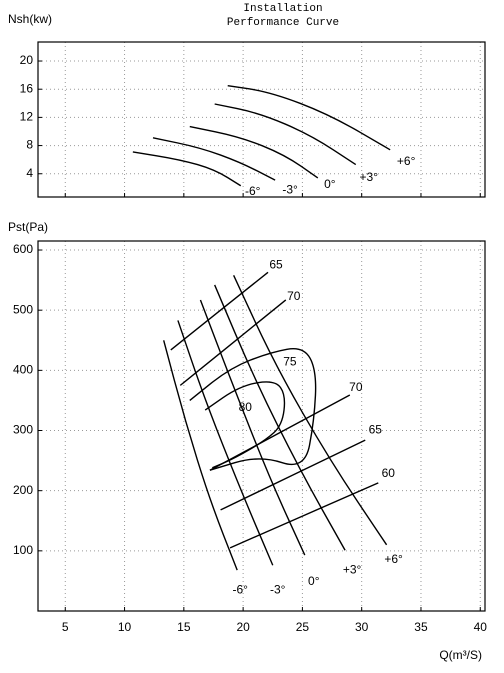  I want to click on x-tick-label: 25, so click(303, 627).